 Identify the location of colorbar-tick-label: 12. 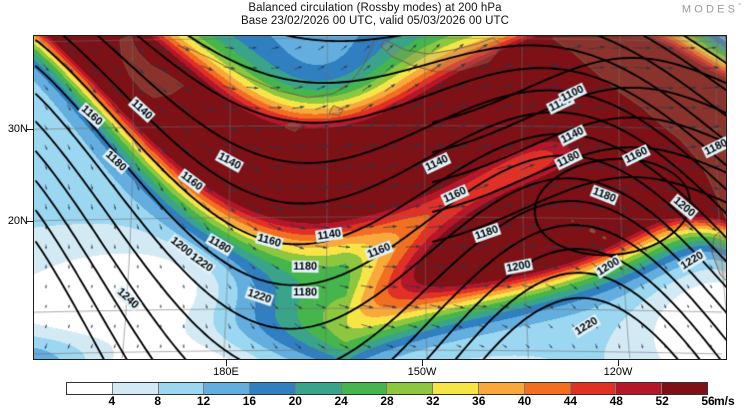
(203, 401).